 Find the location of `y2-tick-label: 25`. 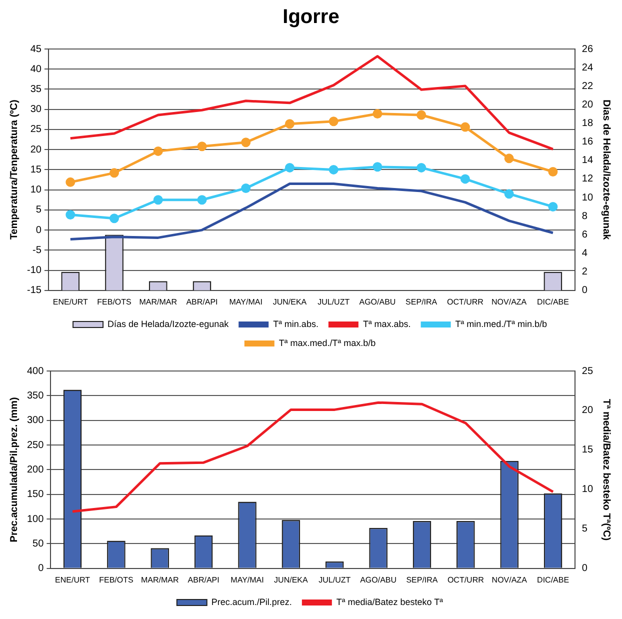

y2-tick-label: 25 is located at coordinates (588, 371).